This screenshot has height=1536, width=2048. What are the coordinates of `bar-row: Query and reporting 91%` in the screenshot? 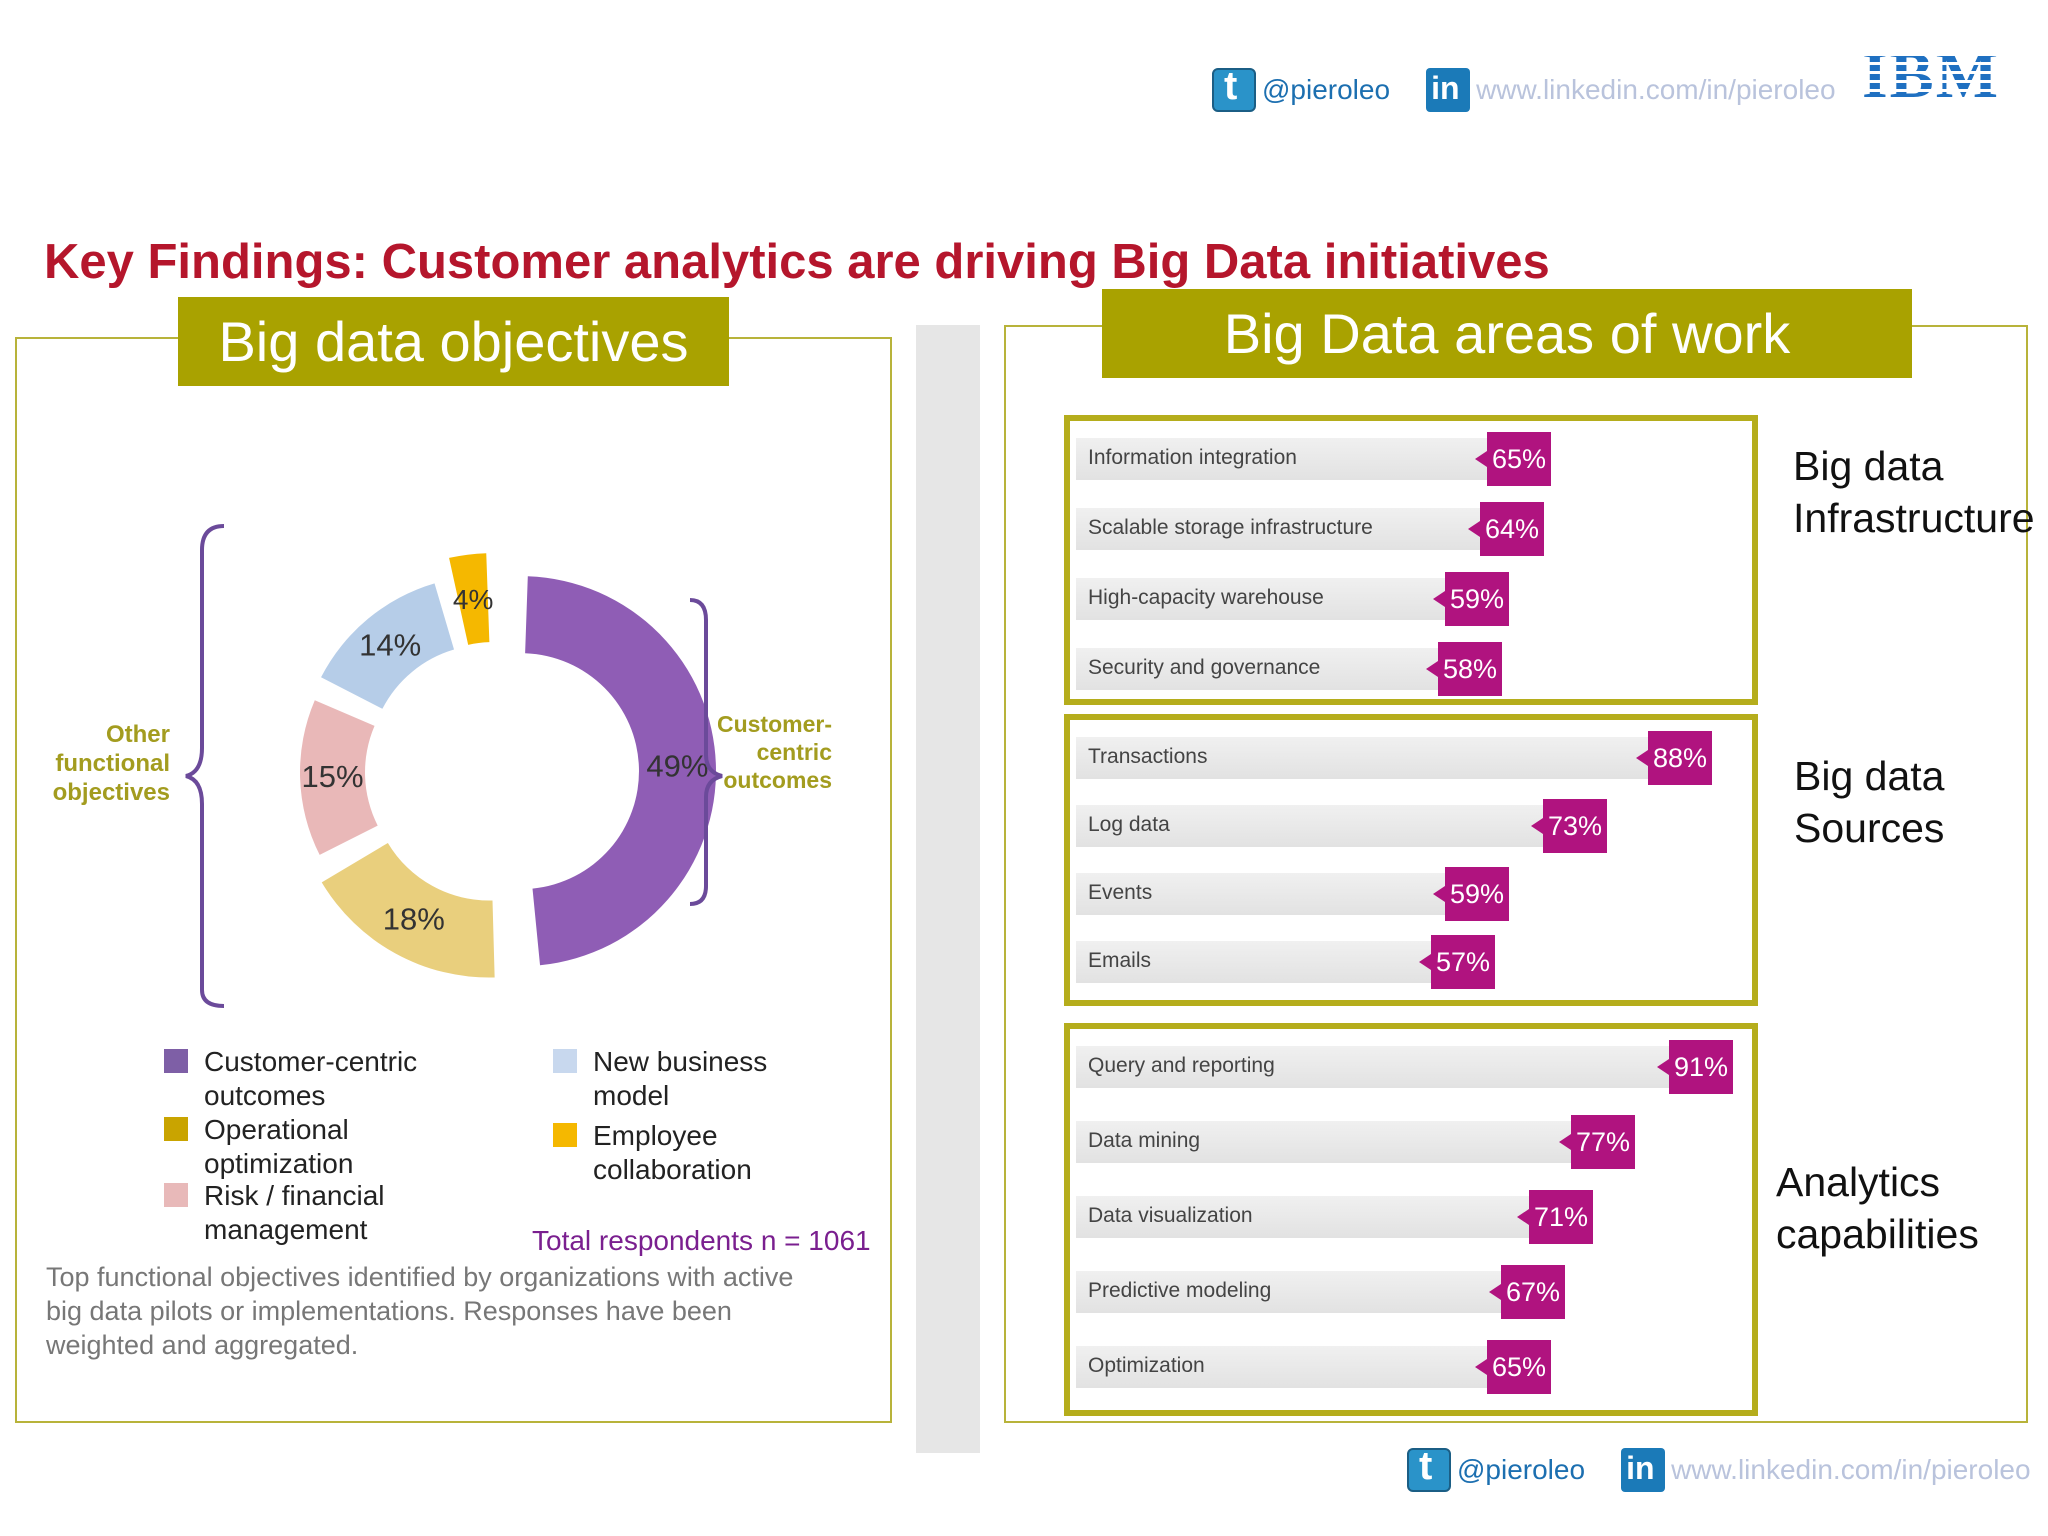 It's located at (1404, 1067).